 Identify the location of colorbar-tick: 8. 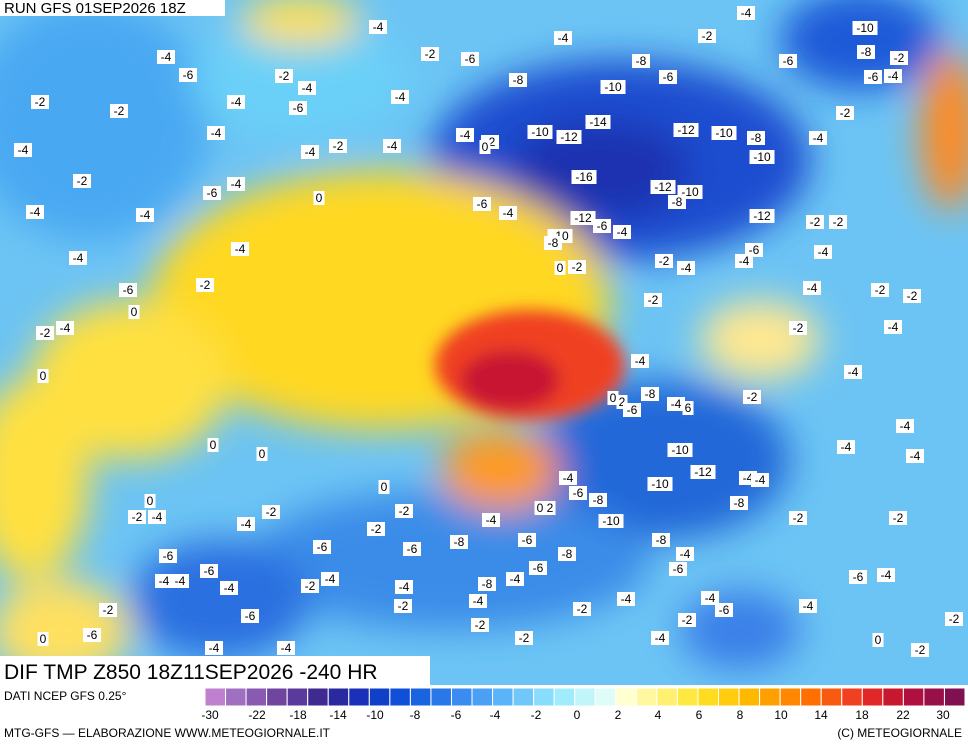
(740, 715).